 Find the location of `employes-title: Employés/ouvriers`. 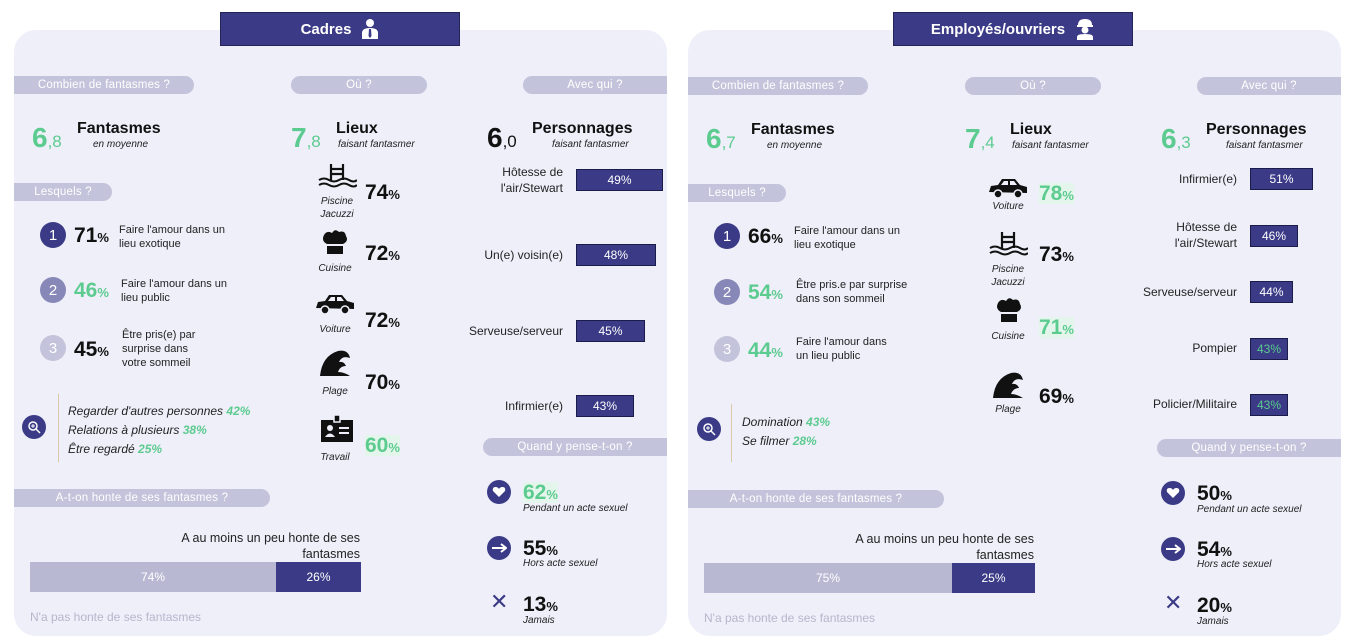

employes-title: Employés/ouvriers is located at coordinates (998, 29).